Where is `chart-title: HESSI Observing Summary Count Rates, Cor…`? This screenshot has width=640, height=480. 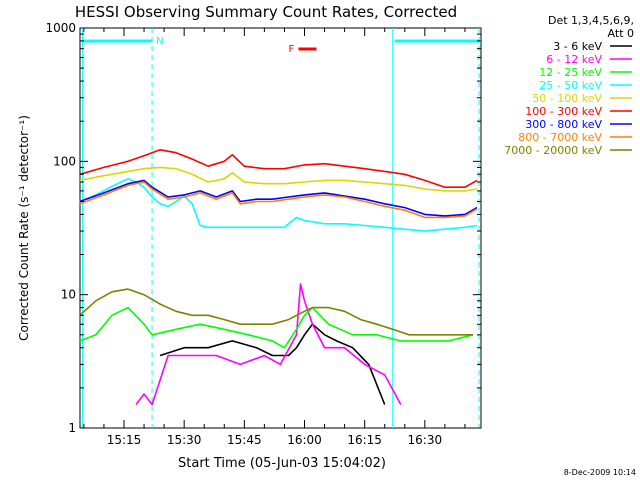 chart-title: HESSI Observing Summary Count Rates, Cor… is located at coordinates (266, 12).